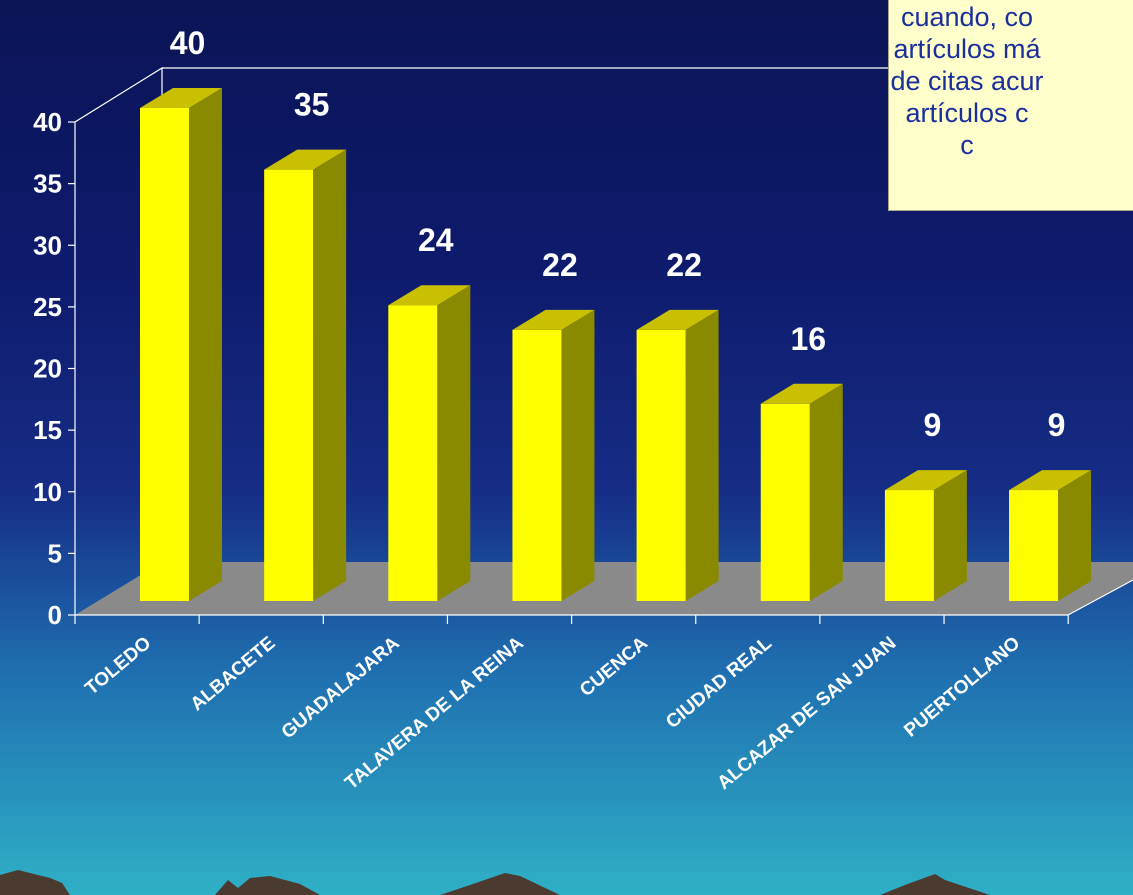  I want to click on y-tick-label: 0, so click(55, 615).